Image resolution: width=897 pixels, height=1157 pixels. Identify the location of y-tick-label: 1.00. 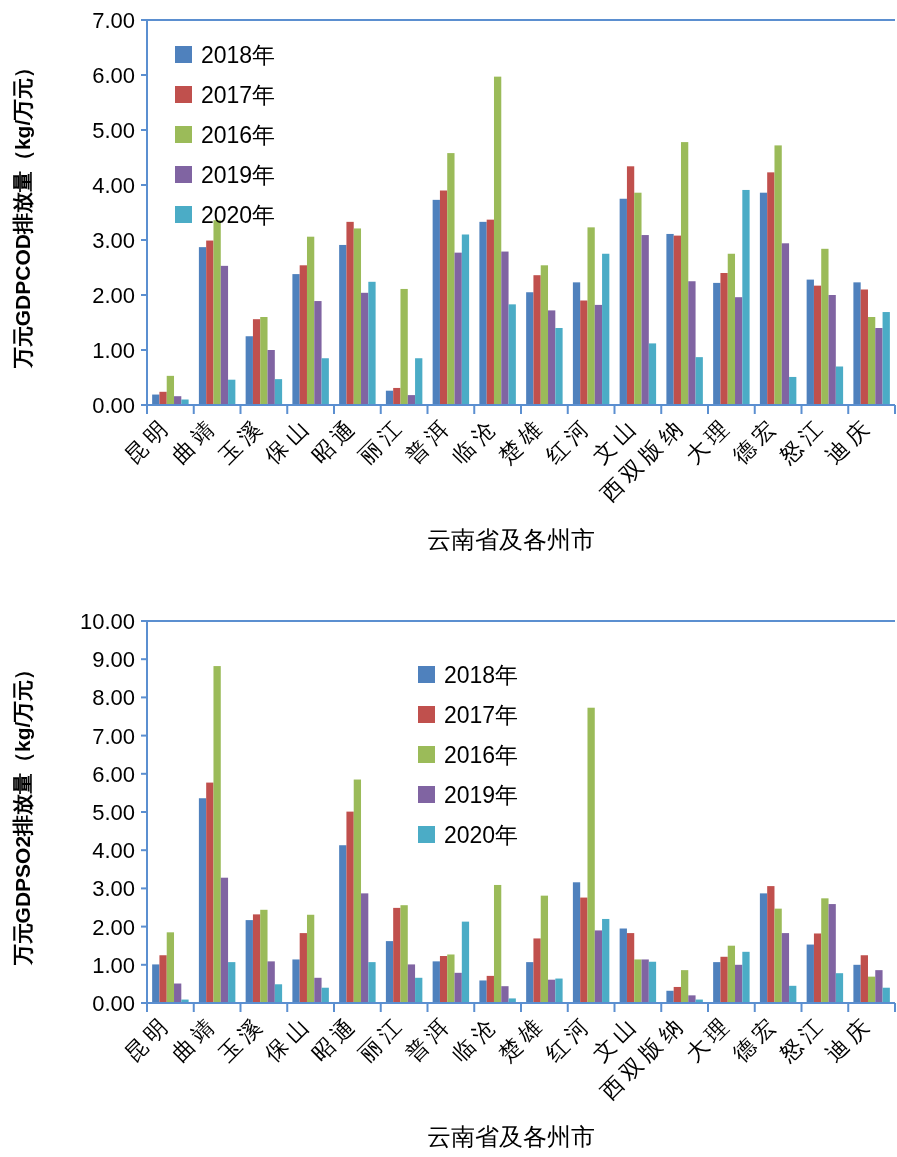
(113, 965).